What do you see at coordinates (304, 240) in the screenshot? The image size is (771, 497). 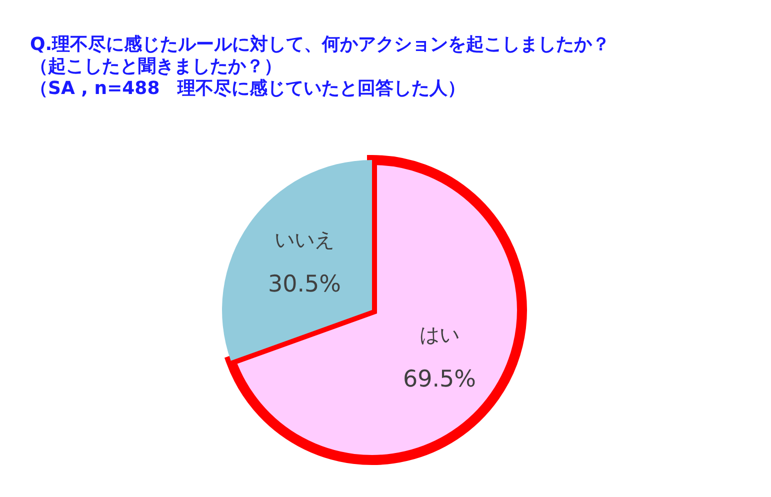 I see `slice-label: いいえ` at bounding box center [304, 240].